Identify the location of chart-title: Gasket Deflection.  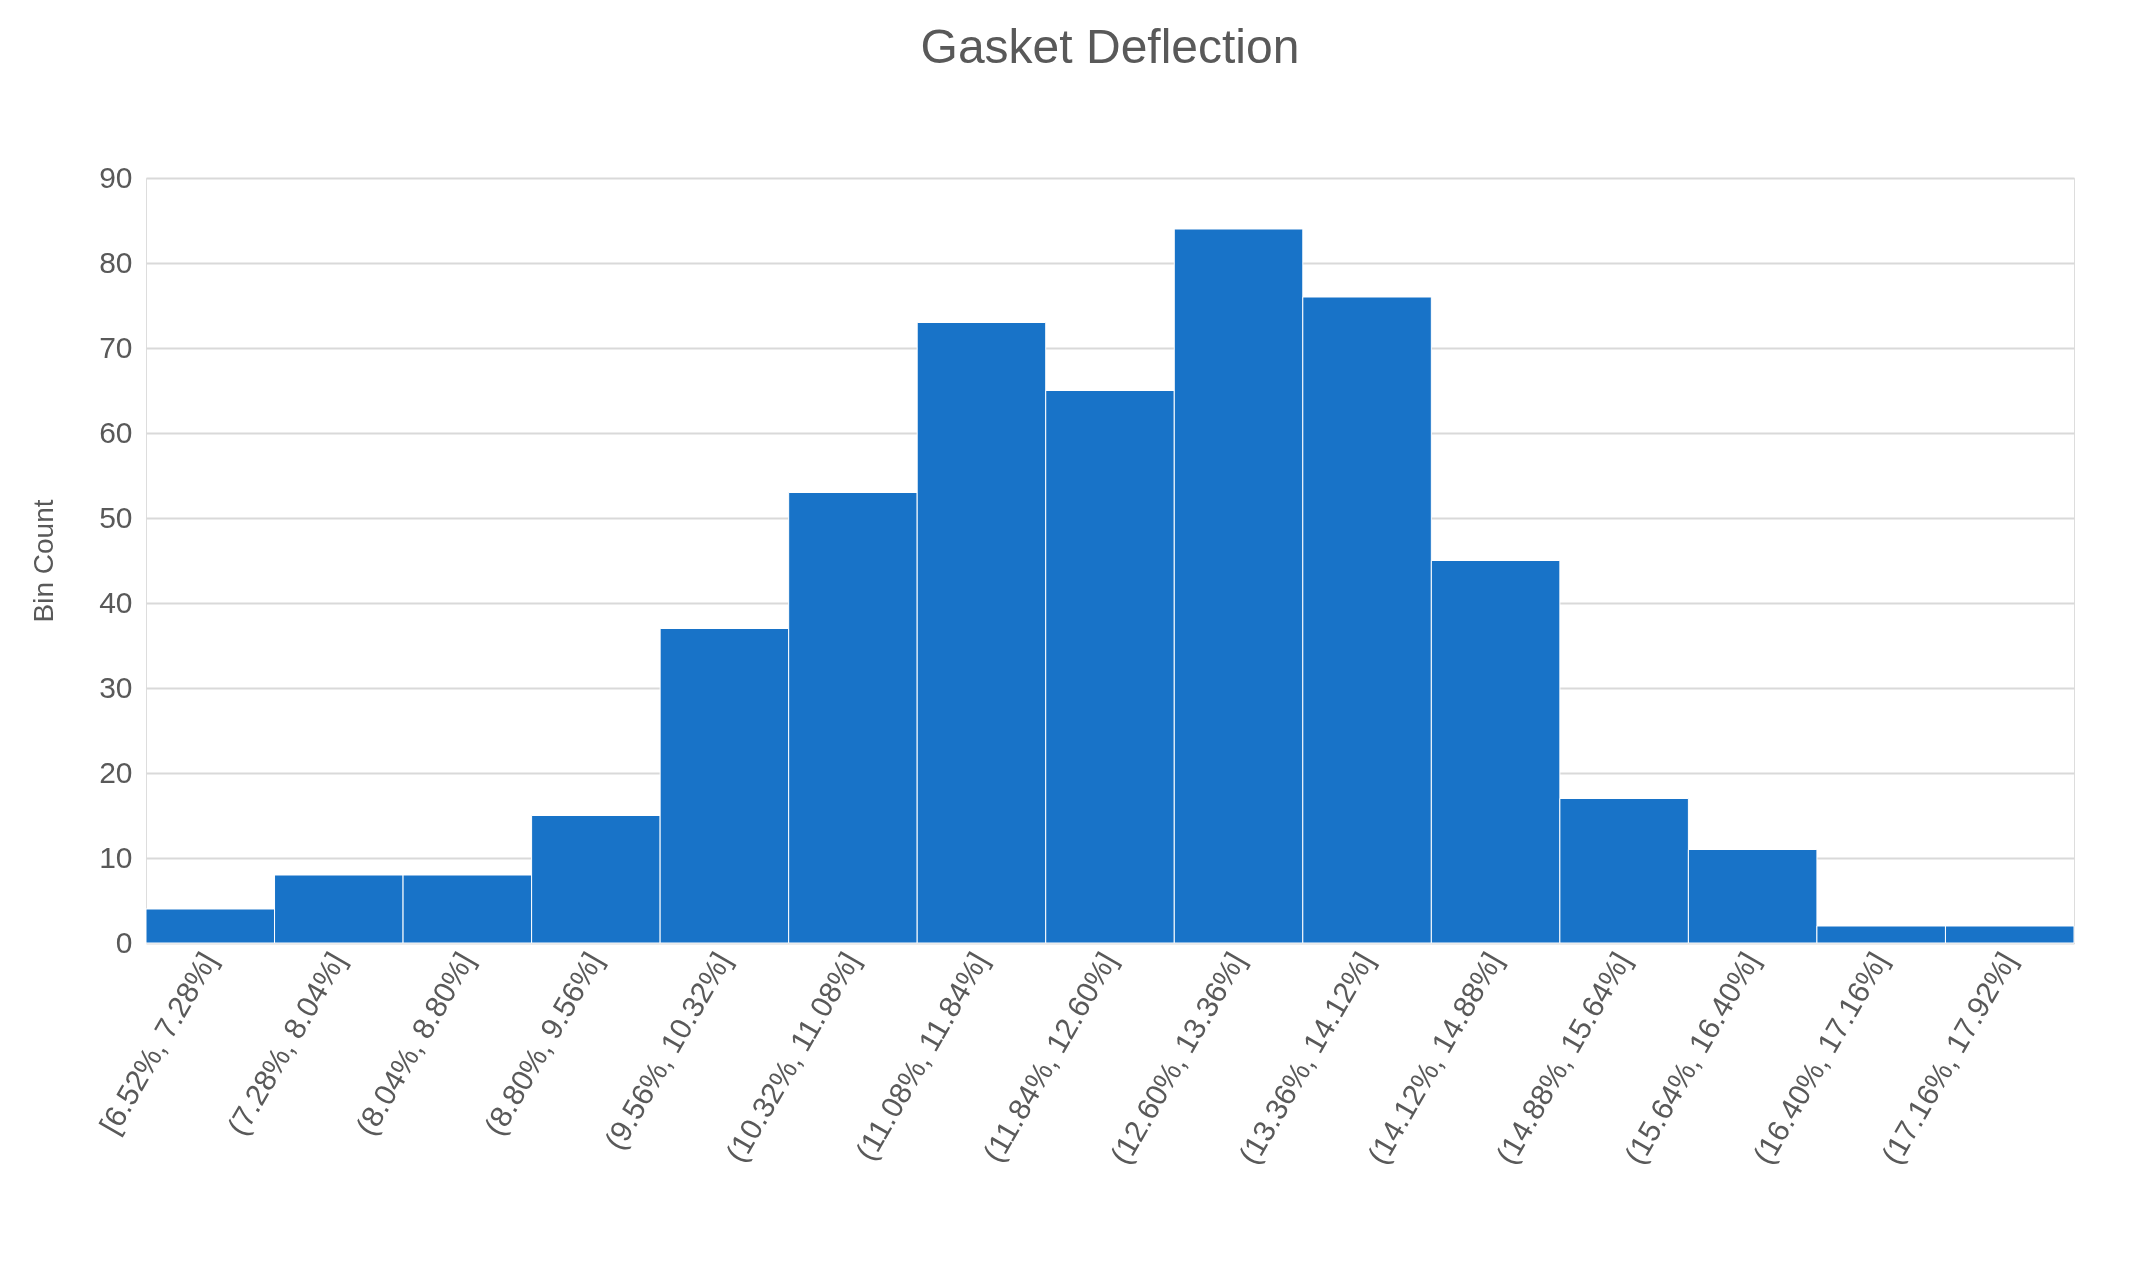
(1110, 46).